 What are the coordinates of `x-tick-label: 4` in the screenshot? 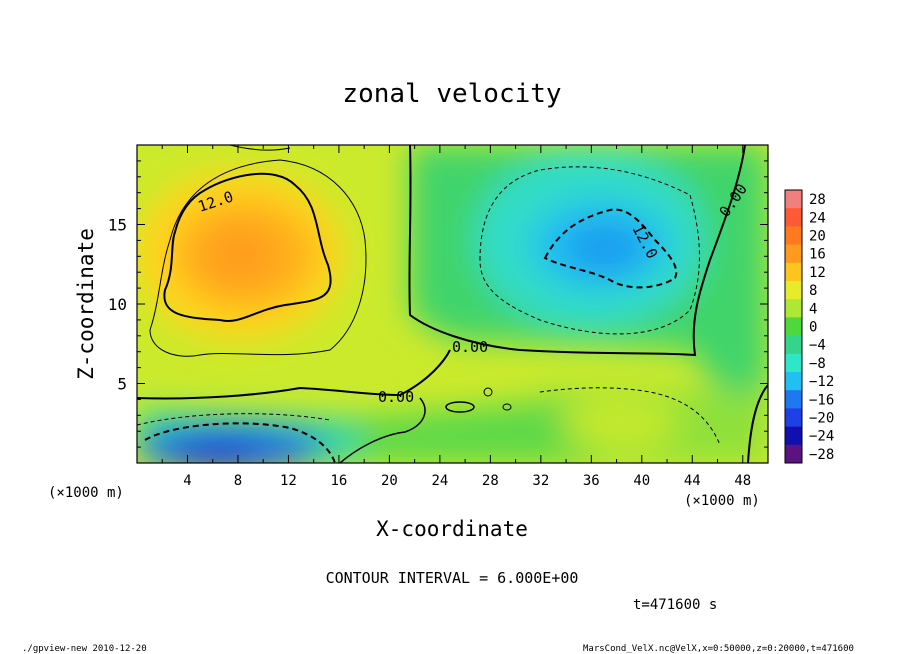 It's located at (187, 481).